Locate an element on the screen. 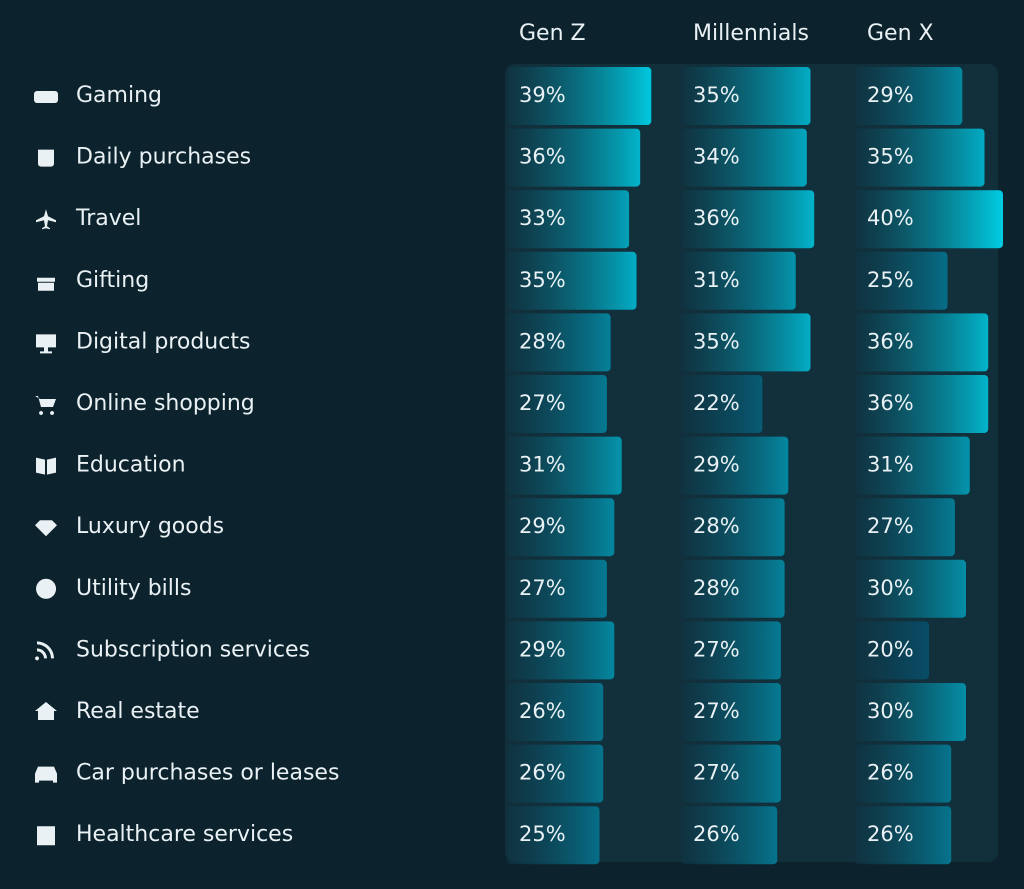 The width and height of the screenshot is (1024, 889). column-header: Millennials is located at coordinates (751, 33).